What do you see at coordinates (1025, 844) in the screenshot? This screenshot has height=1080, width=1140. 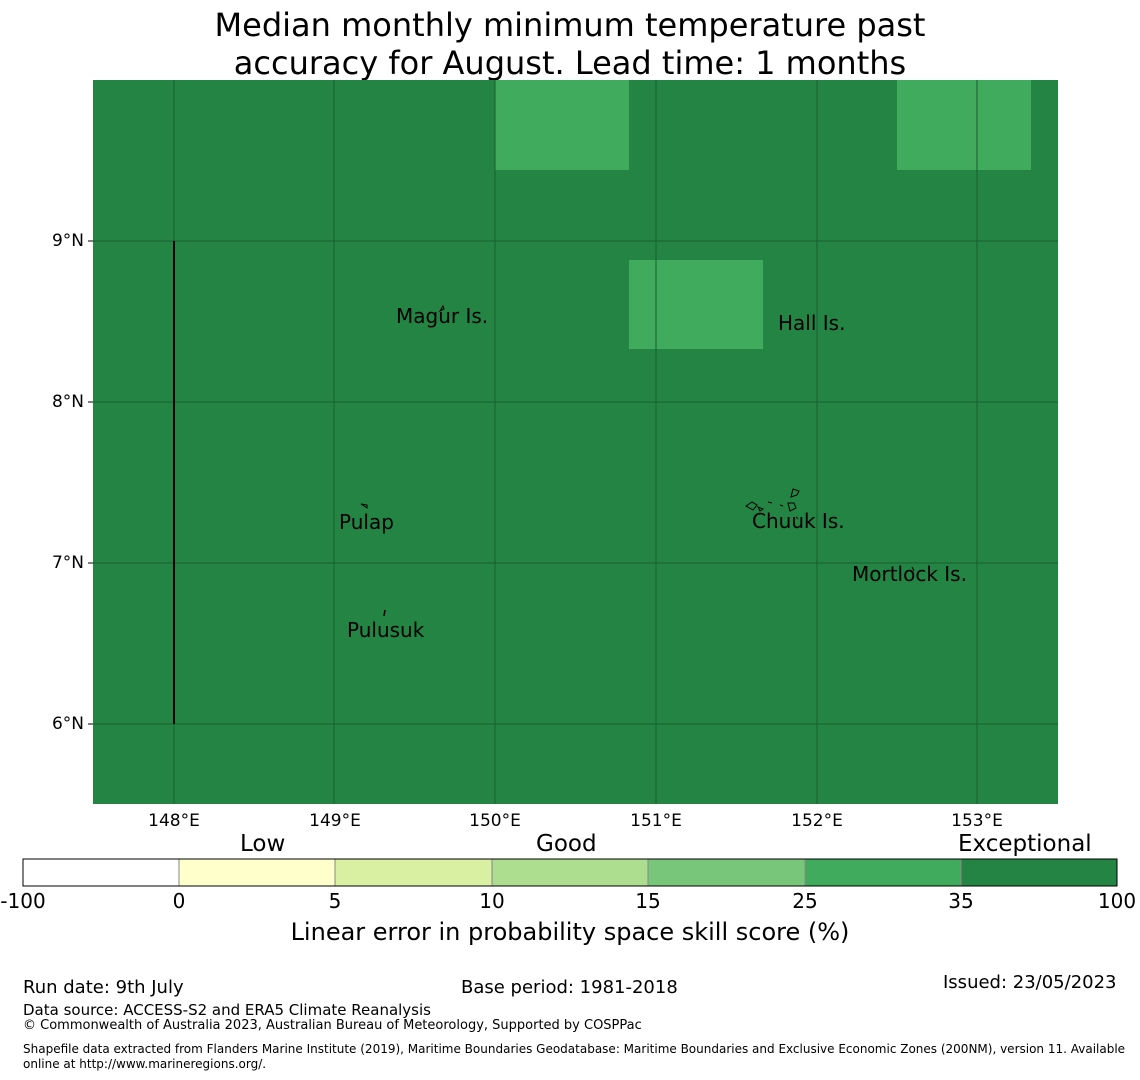 I see `colorbar-category-exceptional: Exceptional` at bounding box center [1025, 844].